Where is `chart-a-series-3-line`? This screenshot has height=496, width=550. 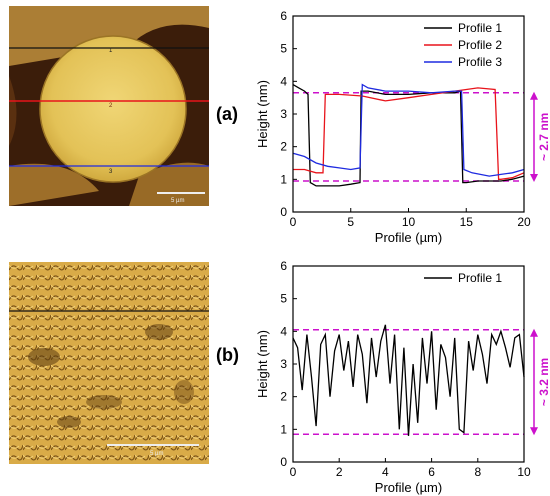
chart-a-series-3-line is located at coordinates (408, 130).